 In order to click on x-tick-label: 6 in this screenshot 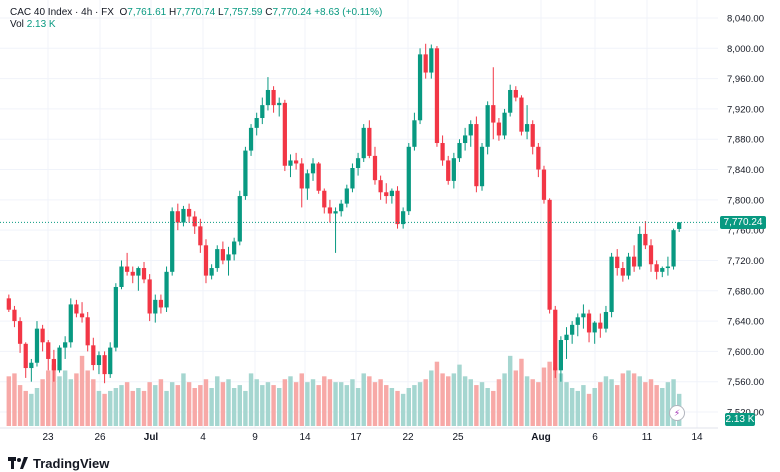, I will do `click(595, 437)`.